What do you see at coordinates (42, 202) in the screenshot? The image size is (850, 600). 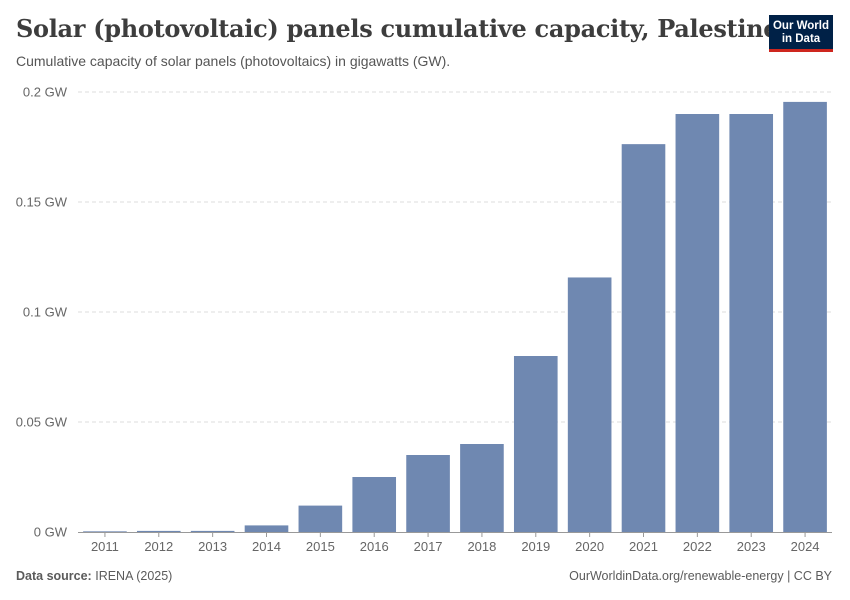 I see `y-tick-label: 0.15 GW` at bounding box center [42, 202].